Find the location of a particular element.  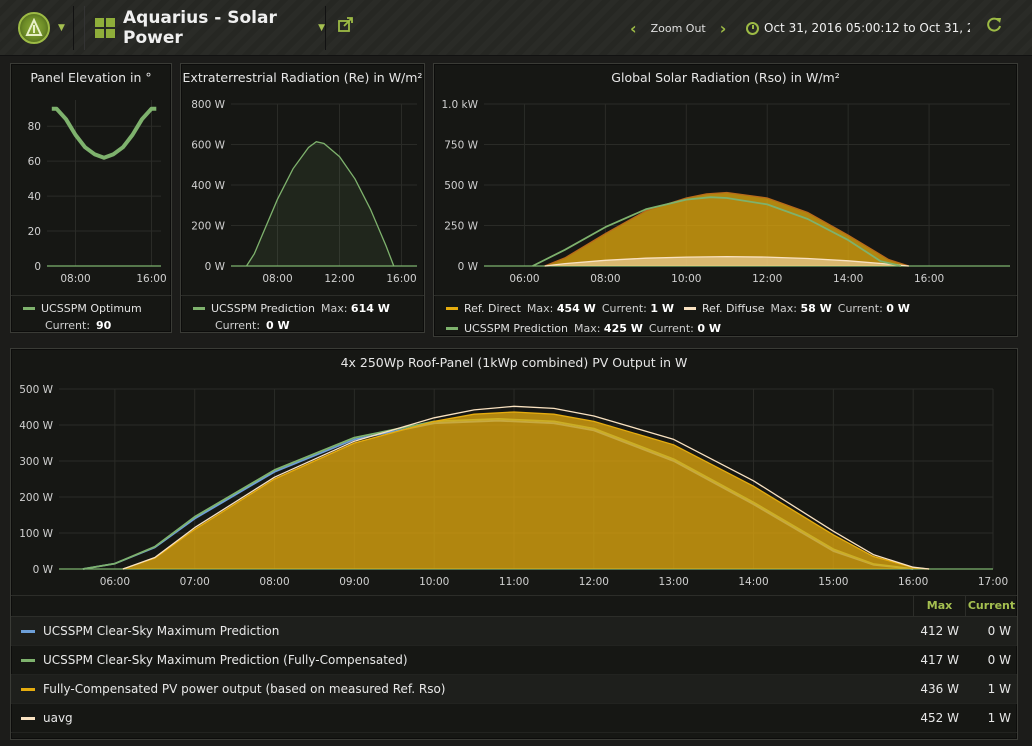

panel-title: Global Solar Radiation (Rso) in W/m² is located at coordinates (725, 77).